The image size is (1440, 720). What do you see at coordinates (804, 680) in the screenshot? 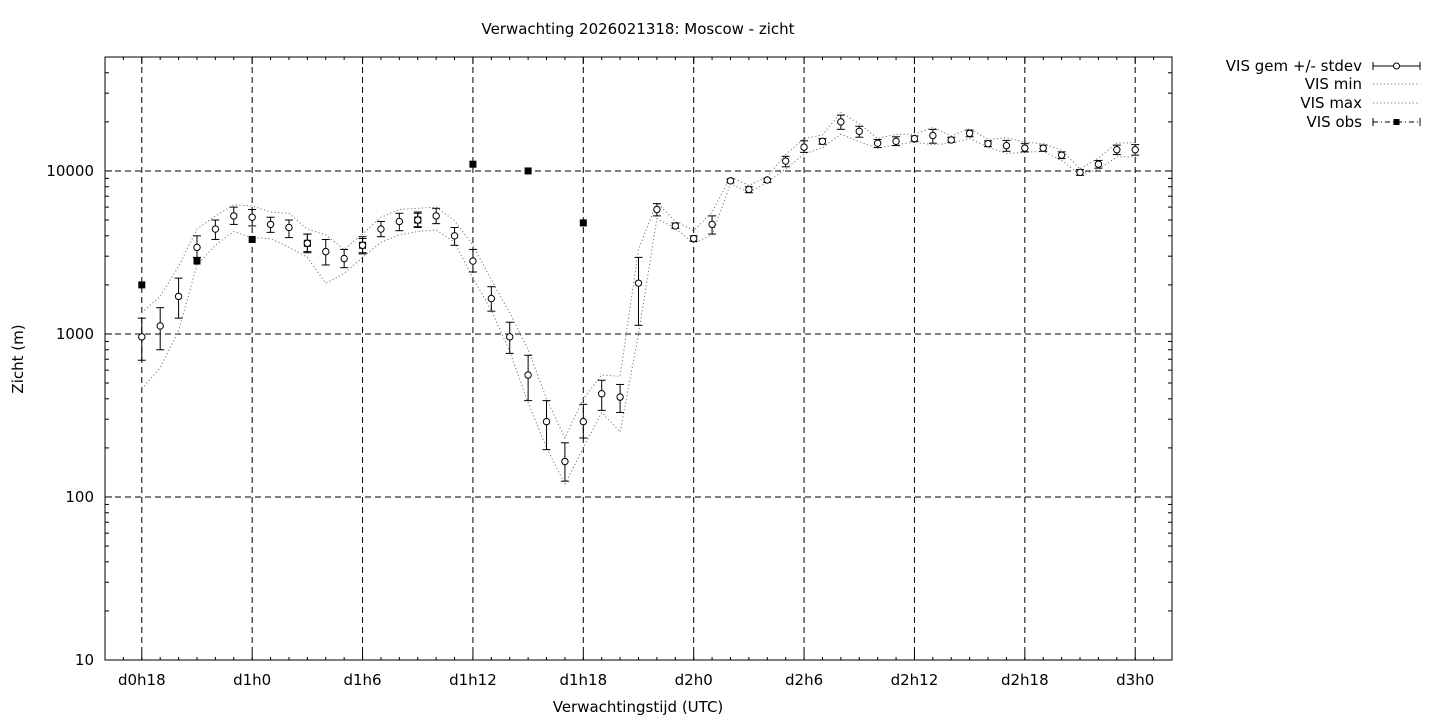
I see `x-tick-label: d2h6` at bounding box center [804, 680].